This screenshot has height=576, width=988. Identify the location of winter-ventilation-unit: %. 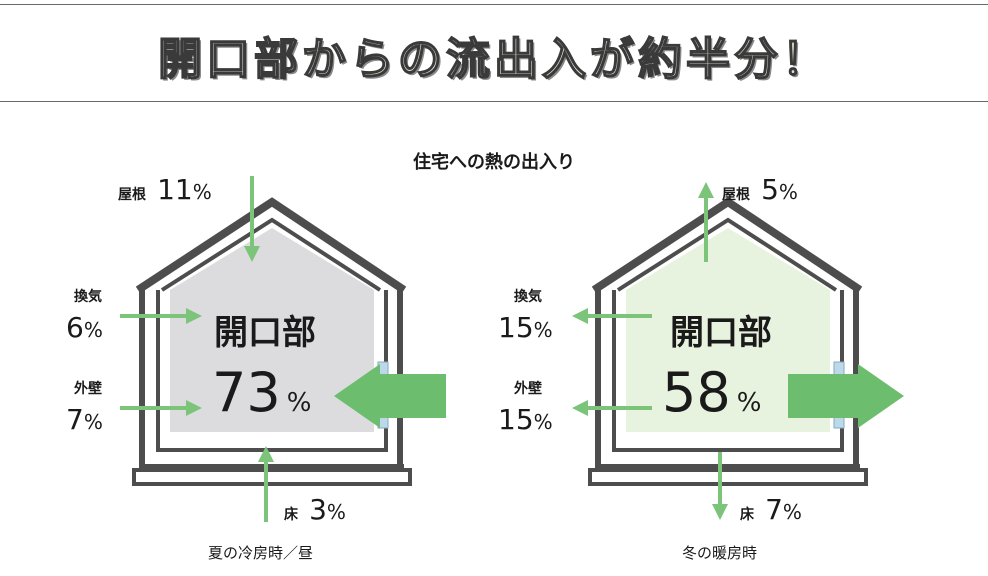
(543, 330).